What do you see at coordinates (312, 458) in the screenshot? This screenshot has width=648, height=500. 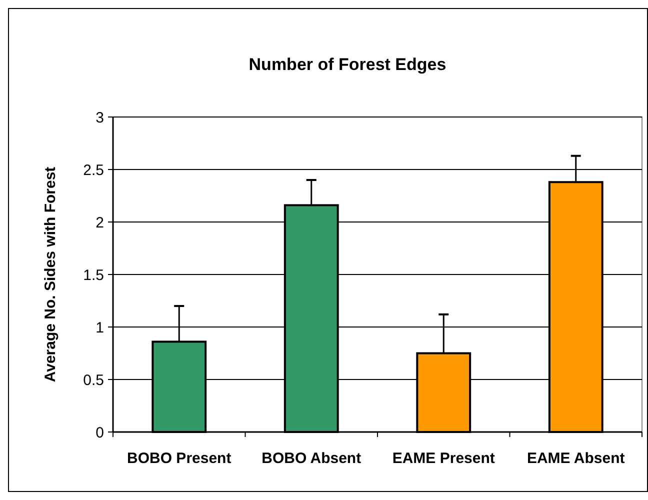 I see `x-tick-label: BOBO Absent` at bounding box center [312, 458].